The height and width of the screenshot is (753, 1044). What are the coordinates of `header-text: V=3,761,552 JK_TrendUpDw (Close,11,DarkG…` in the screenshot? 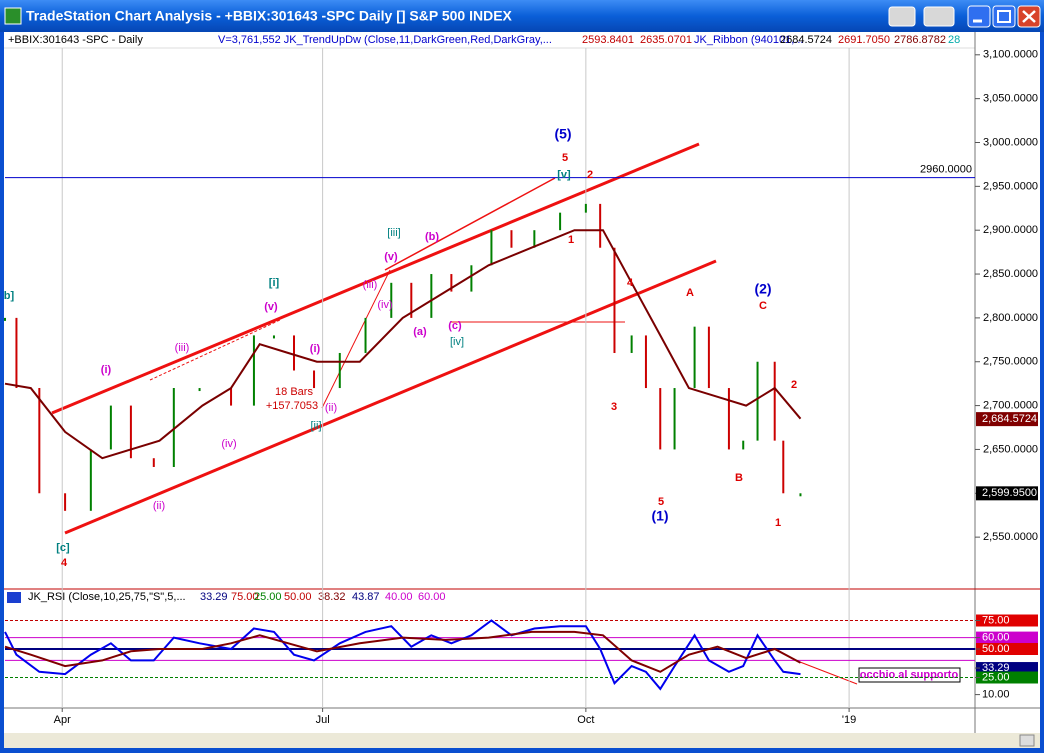 It's located at (385, 40).